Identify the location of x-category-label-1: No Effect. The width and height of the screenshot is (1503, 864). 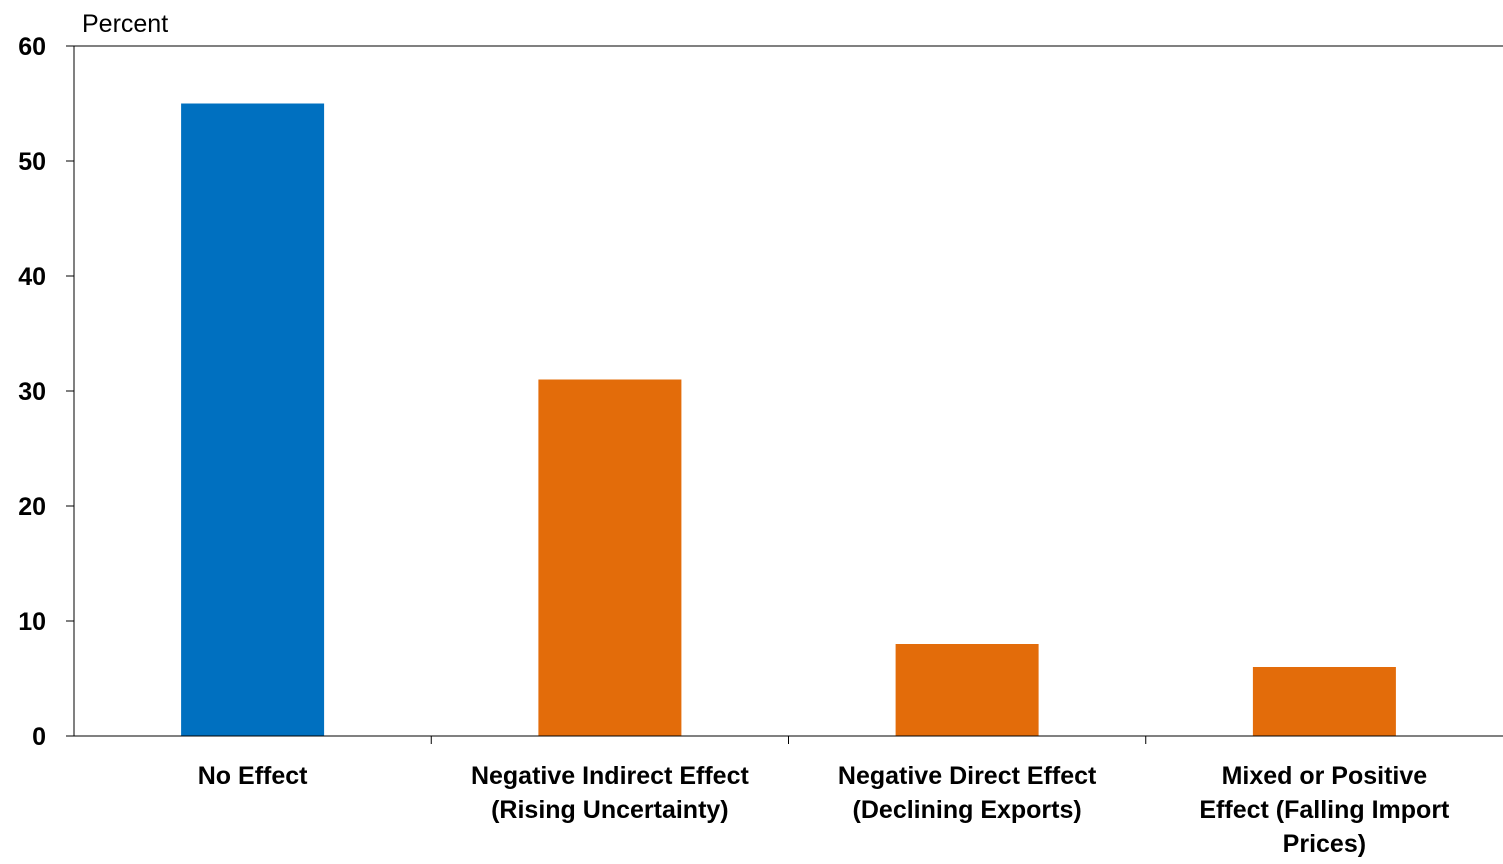
(253, 776).